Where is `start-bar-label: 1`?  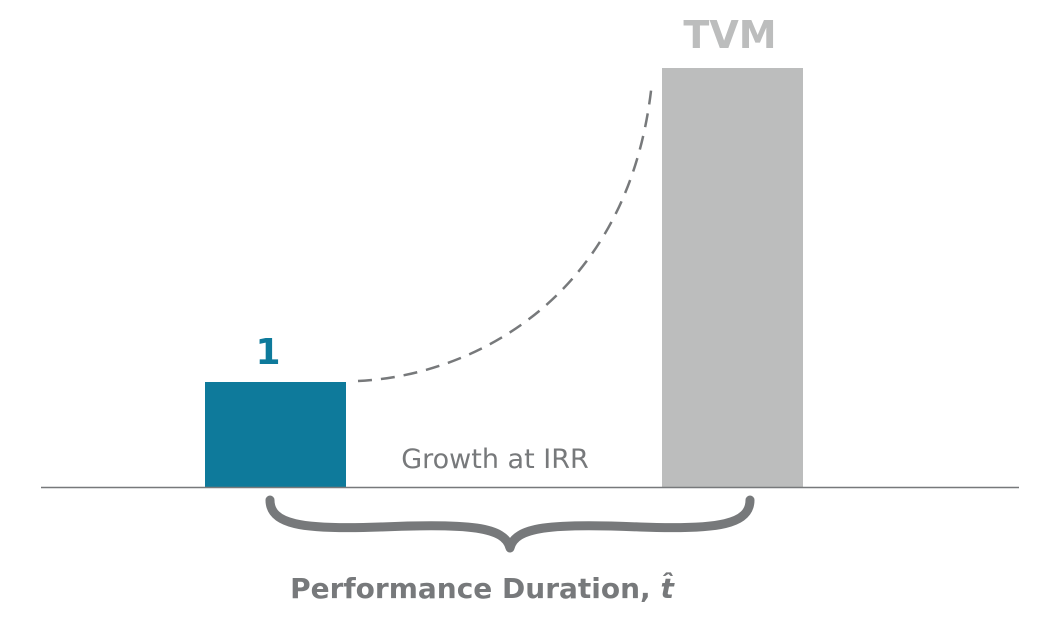
start-bar-label: 1 is located at coordinates (267, 352).